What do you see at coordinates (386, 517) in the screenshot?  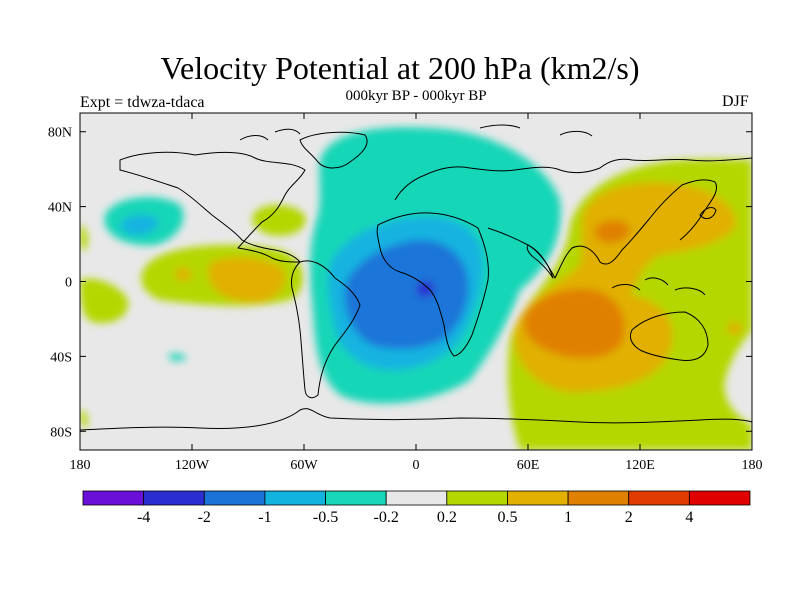 I see `colorbar-level-label: -0.2` at bounding box center [386, 517].